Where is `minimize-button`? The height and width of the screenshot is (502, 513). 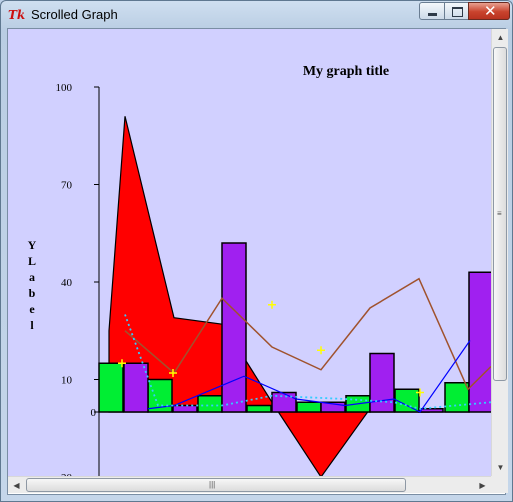
minimize-button is located at coordinates (432, 11).